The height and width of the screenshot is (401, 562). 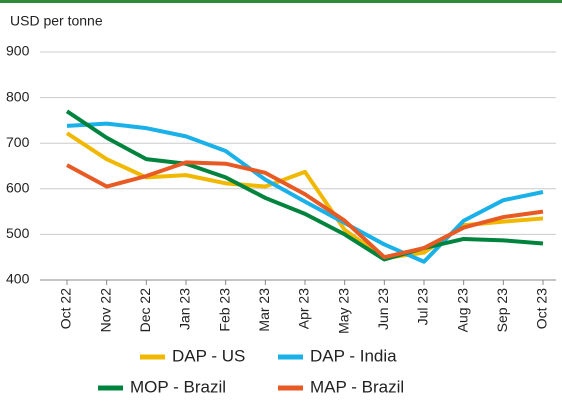 What do you see at coordinates (383, 309) in the screenshot?
I see `x-tick-label: Jun 23` at bounding box center [383, 309].